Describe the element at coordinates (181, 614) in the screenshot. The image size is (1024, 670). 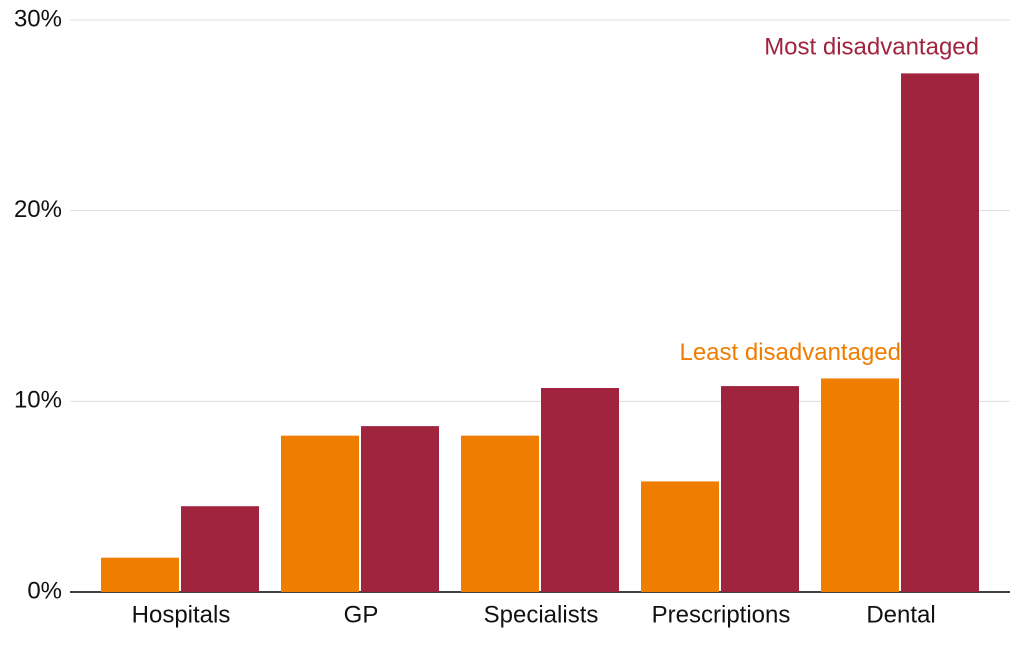
I see `x-tick-label: Hospitals` at that location.